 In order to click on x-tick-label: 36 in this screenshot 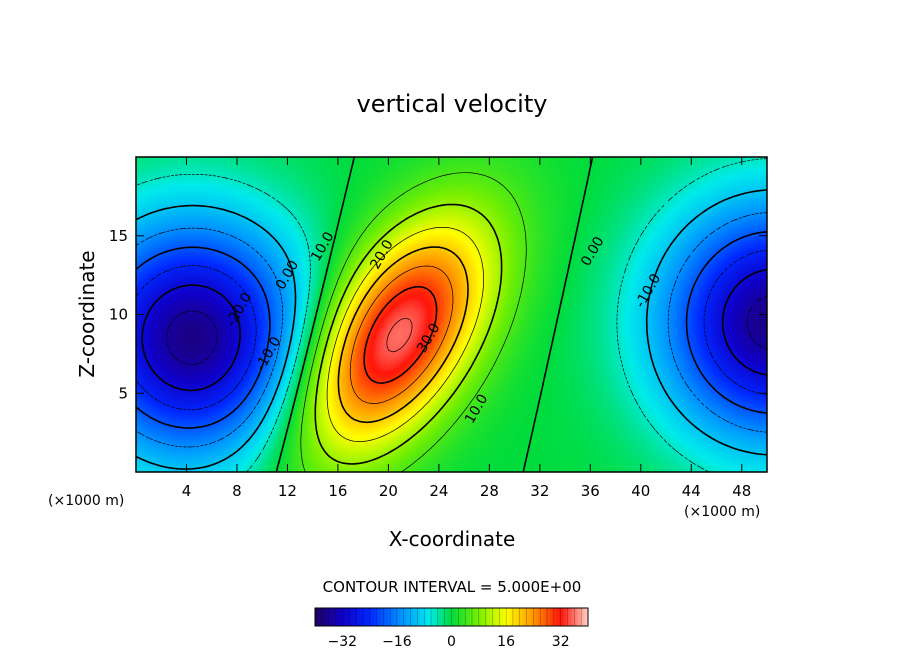, I will do `click(590, 491)`.